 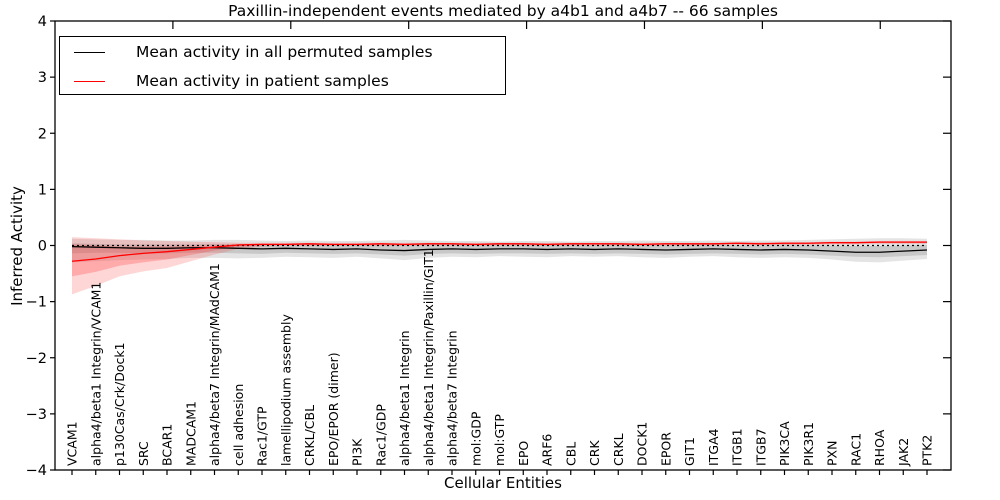 What do you see at coordinates (380, 435) in the screenshot?
I see `x-tick-label: Rac1/GDP` at bounding box center [380, 435].